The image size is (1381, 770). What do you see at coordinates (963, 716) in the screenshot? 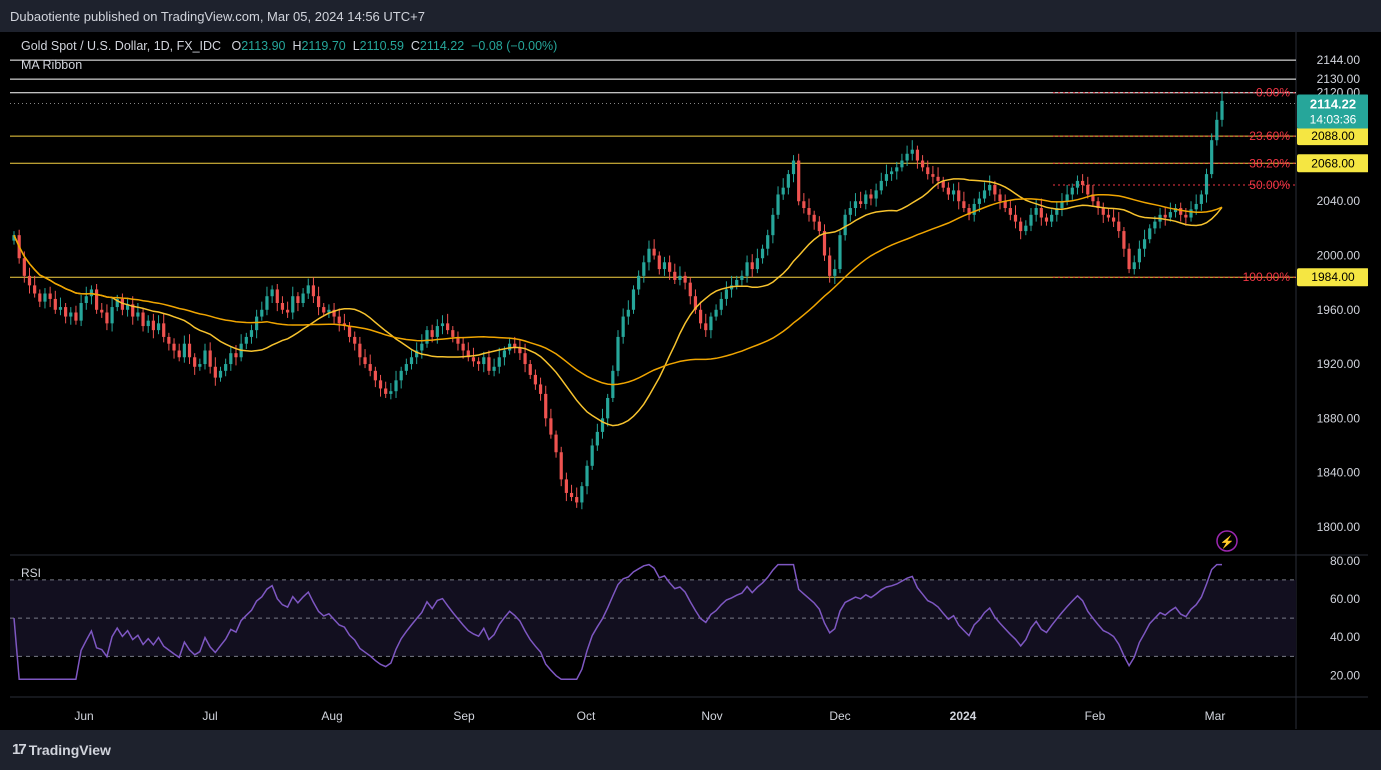
I see `time-tick-7: 2024` at bounding box center [963, 716].